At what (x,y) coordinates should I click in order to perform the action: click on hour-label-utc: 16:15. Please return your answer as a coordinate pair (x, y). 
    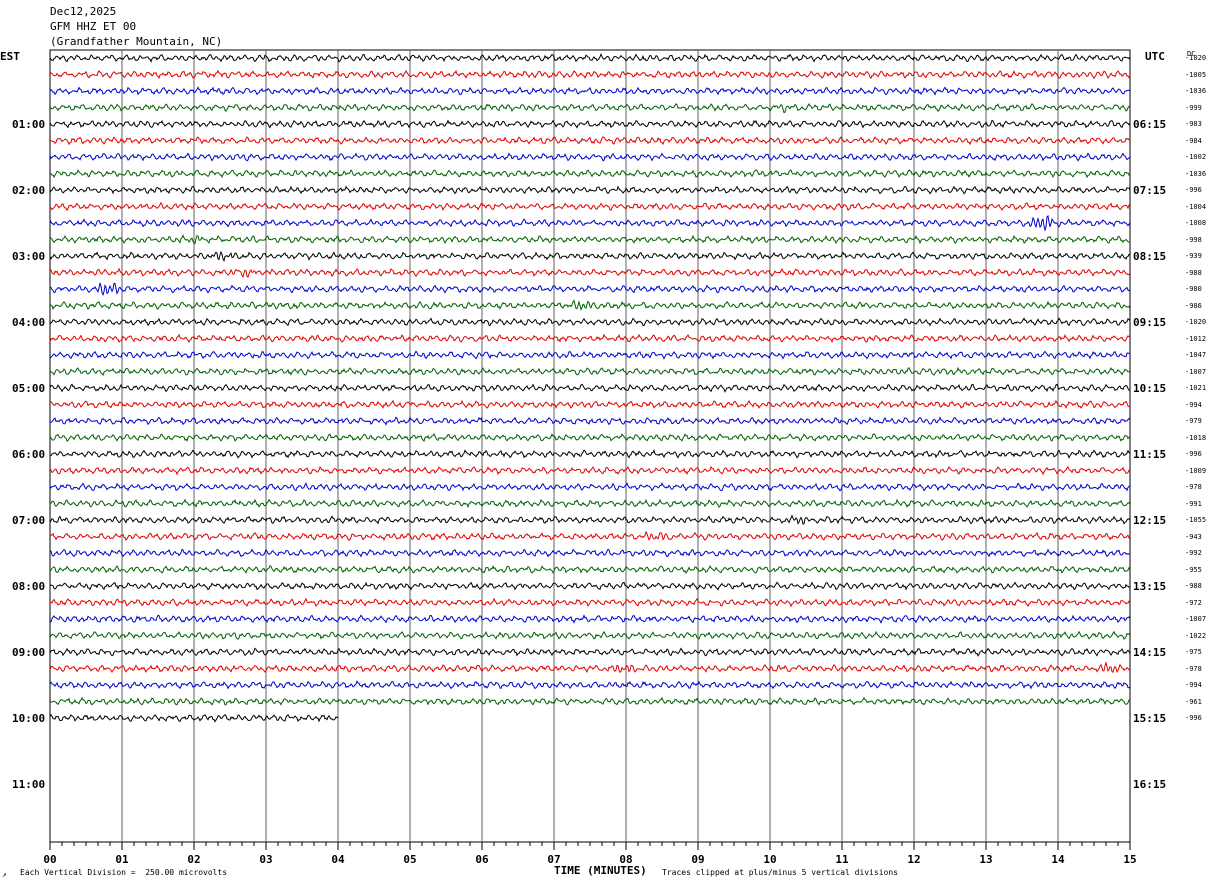
    Looking at the image, I should click on (1150, 784).